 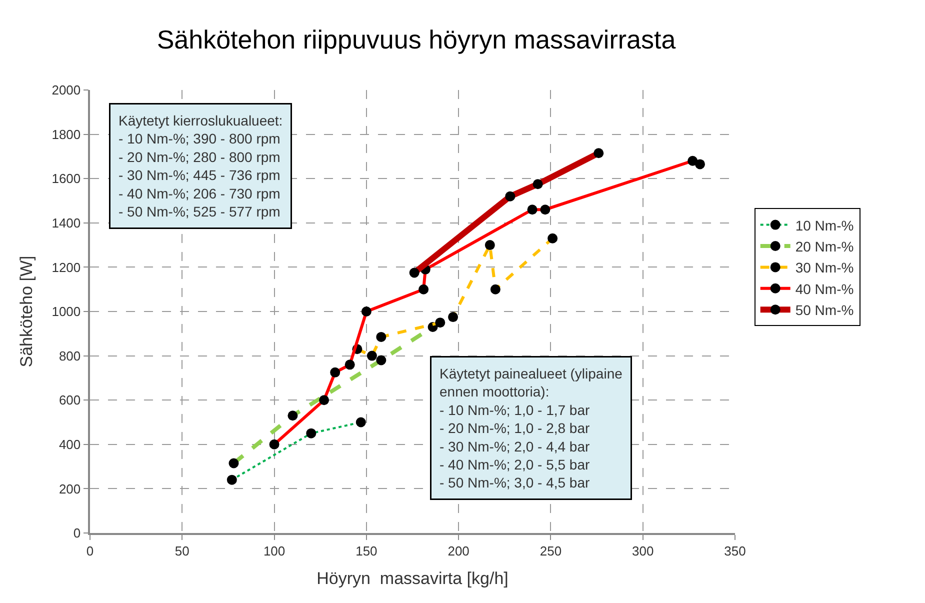 What do you see at coordinates (824, 225) in the screenshot?
I see `legend-label: 10 Nm-%` at bounding box center [824, 225].